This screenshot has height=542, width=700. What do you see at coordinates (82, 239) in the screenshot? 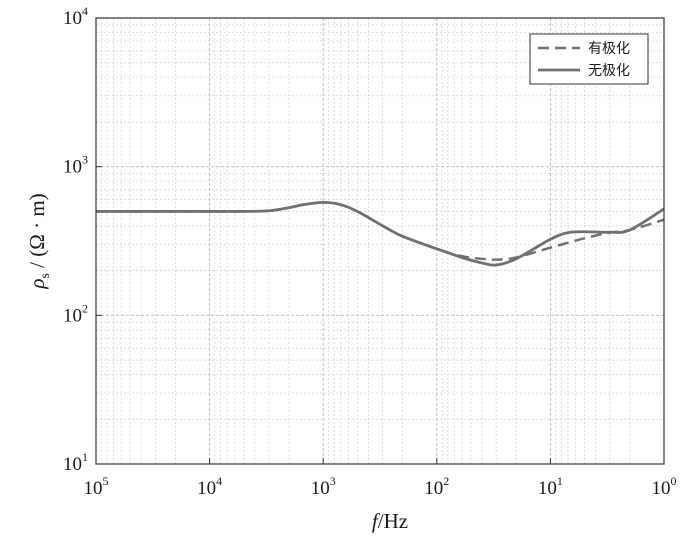
I see `y-axis: 10¹ 10² 10³ 10⁴` at bounding box center [82, 239].